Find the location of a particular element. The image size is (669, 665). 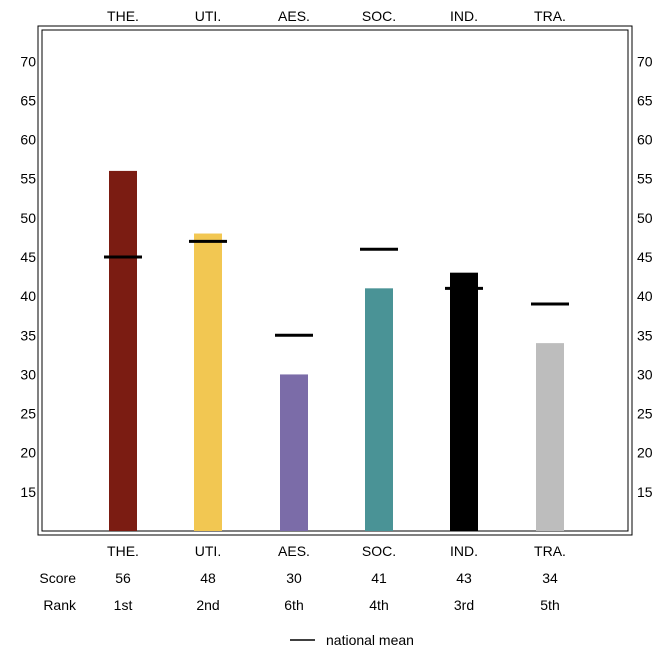

y-tick-right: 20 is located at coordinates (645, 453).